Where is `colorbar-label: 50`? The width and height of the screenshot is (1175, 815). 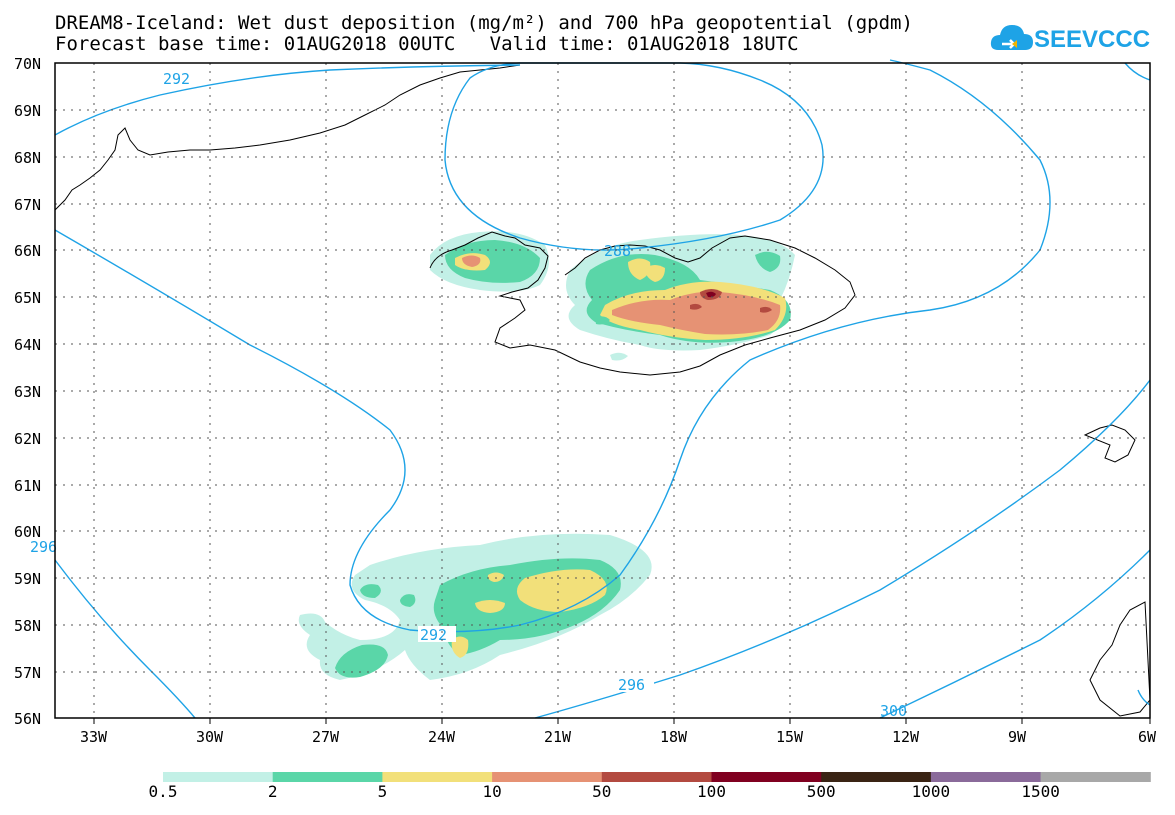
colorbar-label: 50 is located at coordinates (602, 791).